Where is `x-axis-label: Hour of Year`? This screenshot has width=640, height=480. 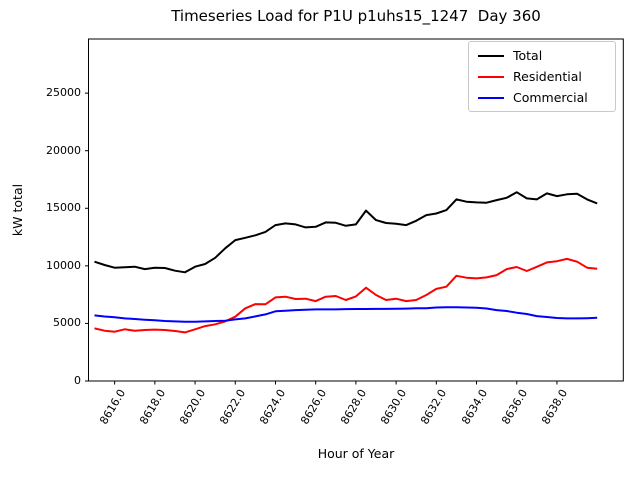
x-axis-label: Hour of Year is located at coordinates (356, 453).